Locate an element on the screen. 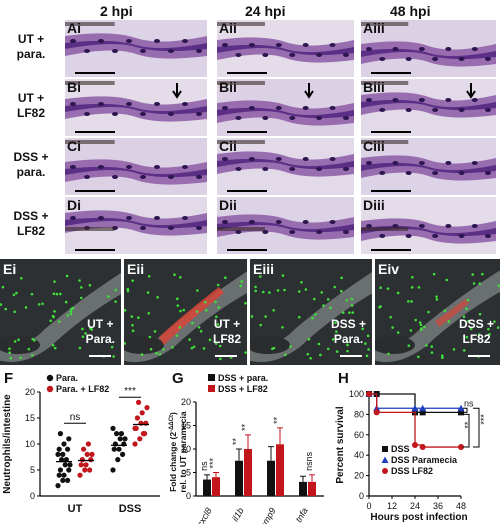  legend-label-para: DSS + para. is located at coordinates (243, 378).